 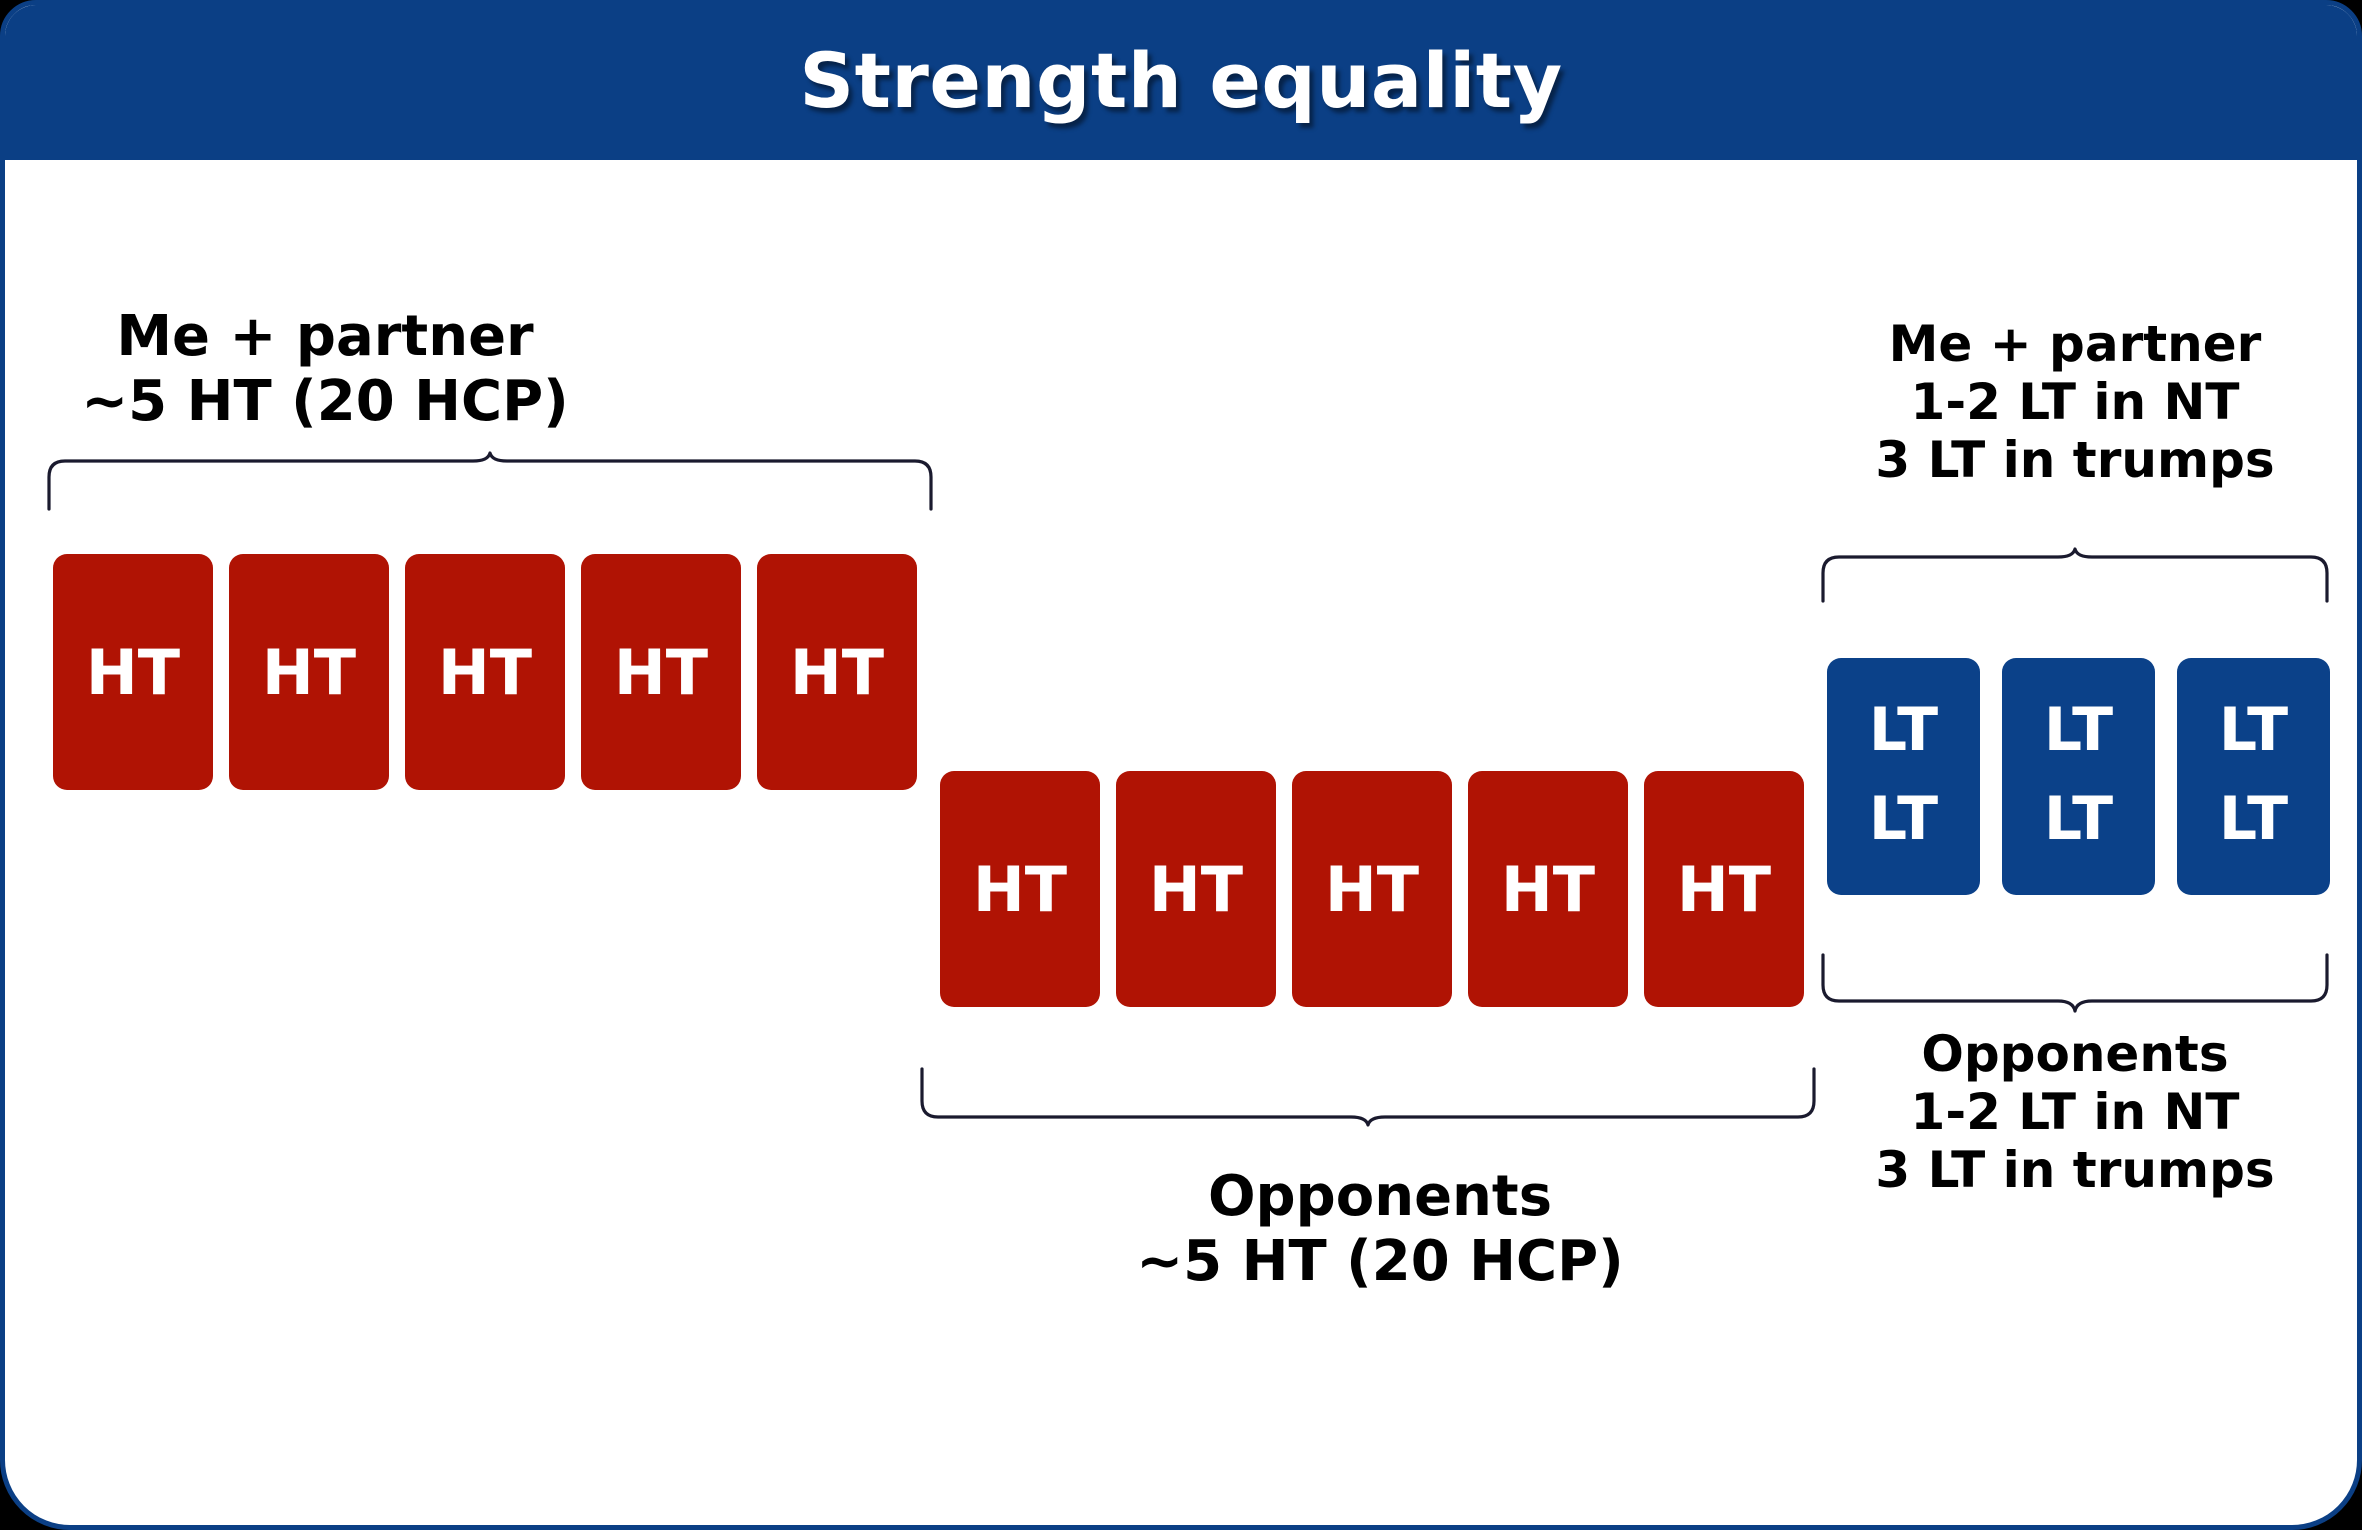 What do you see at coordinates (490, 481) in the screenshot?
I see `my-side-brace-icon` at bounding box center [490, 481].